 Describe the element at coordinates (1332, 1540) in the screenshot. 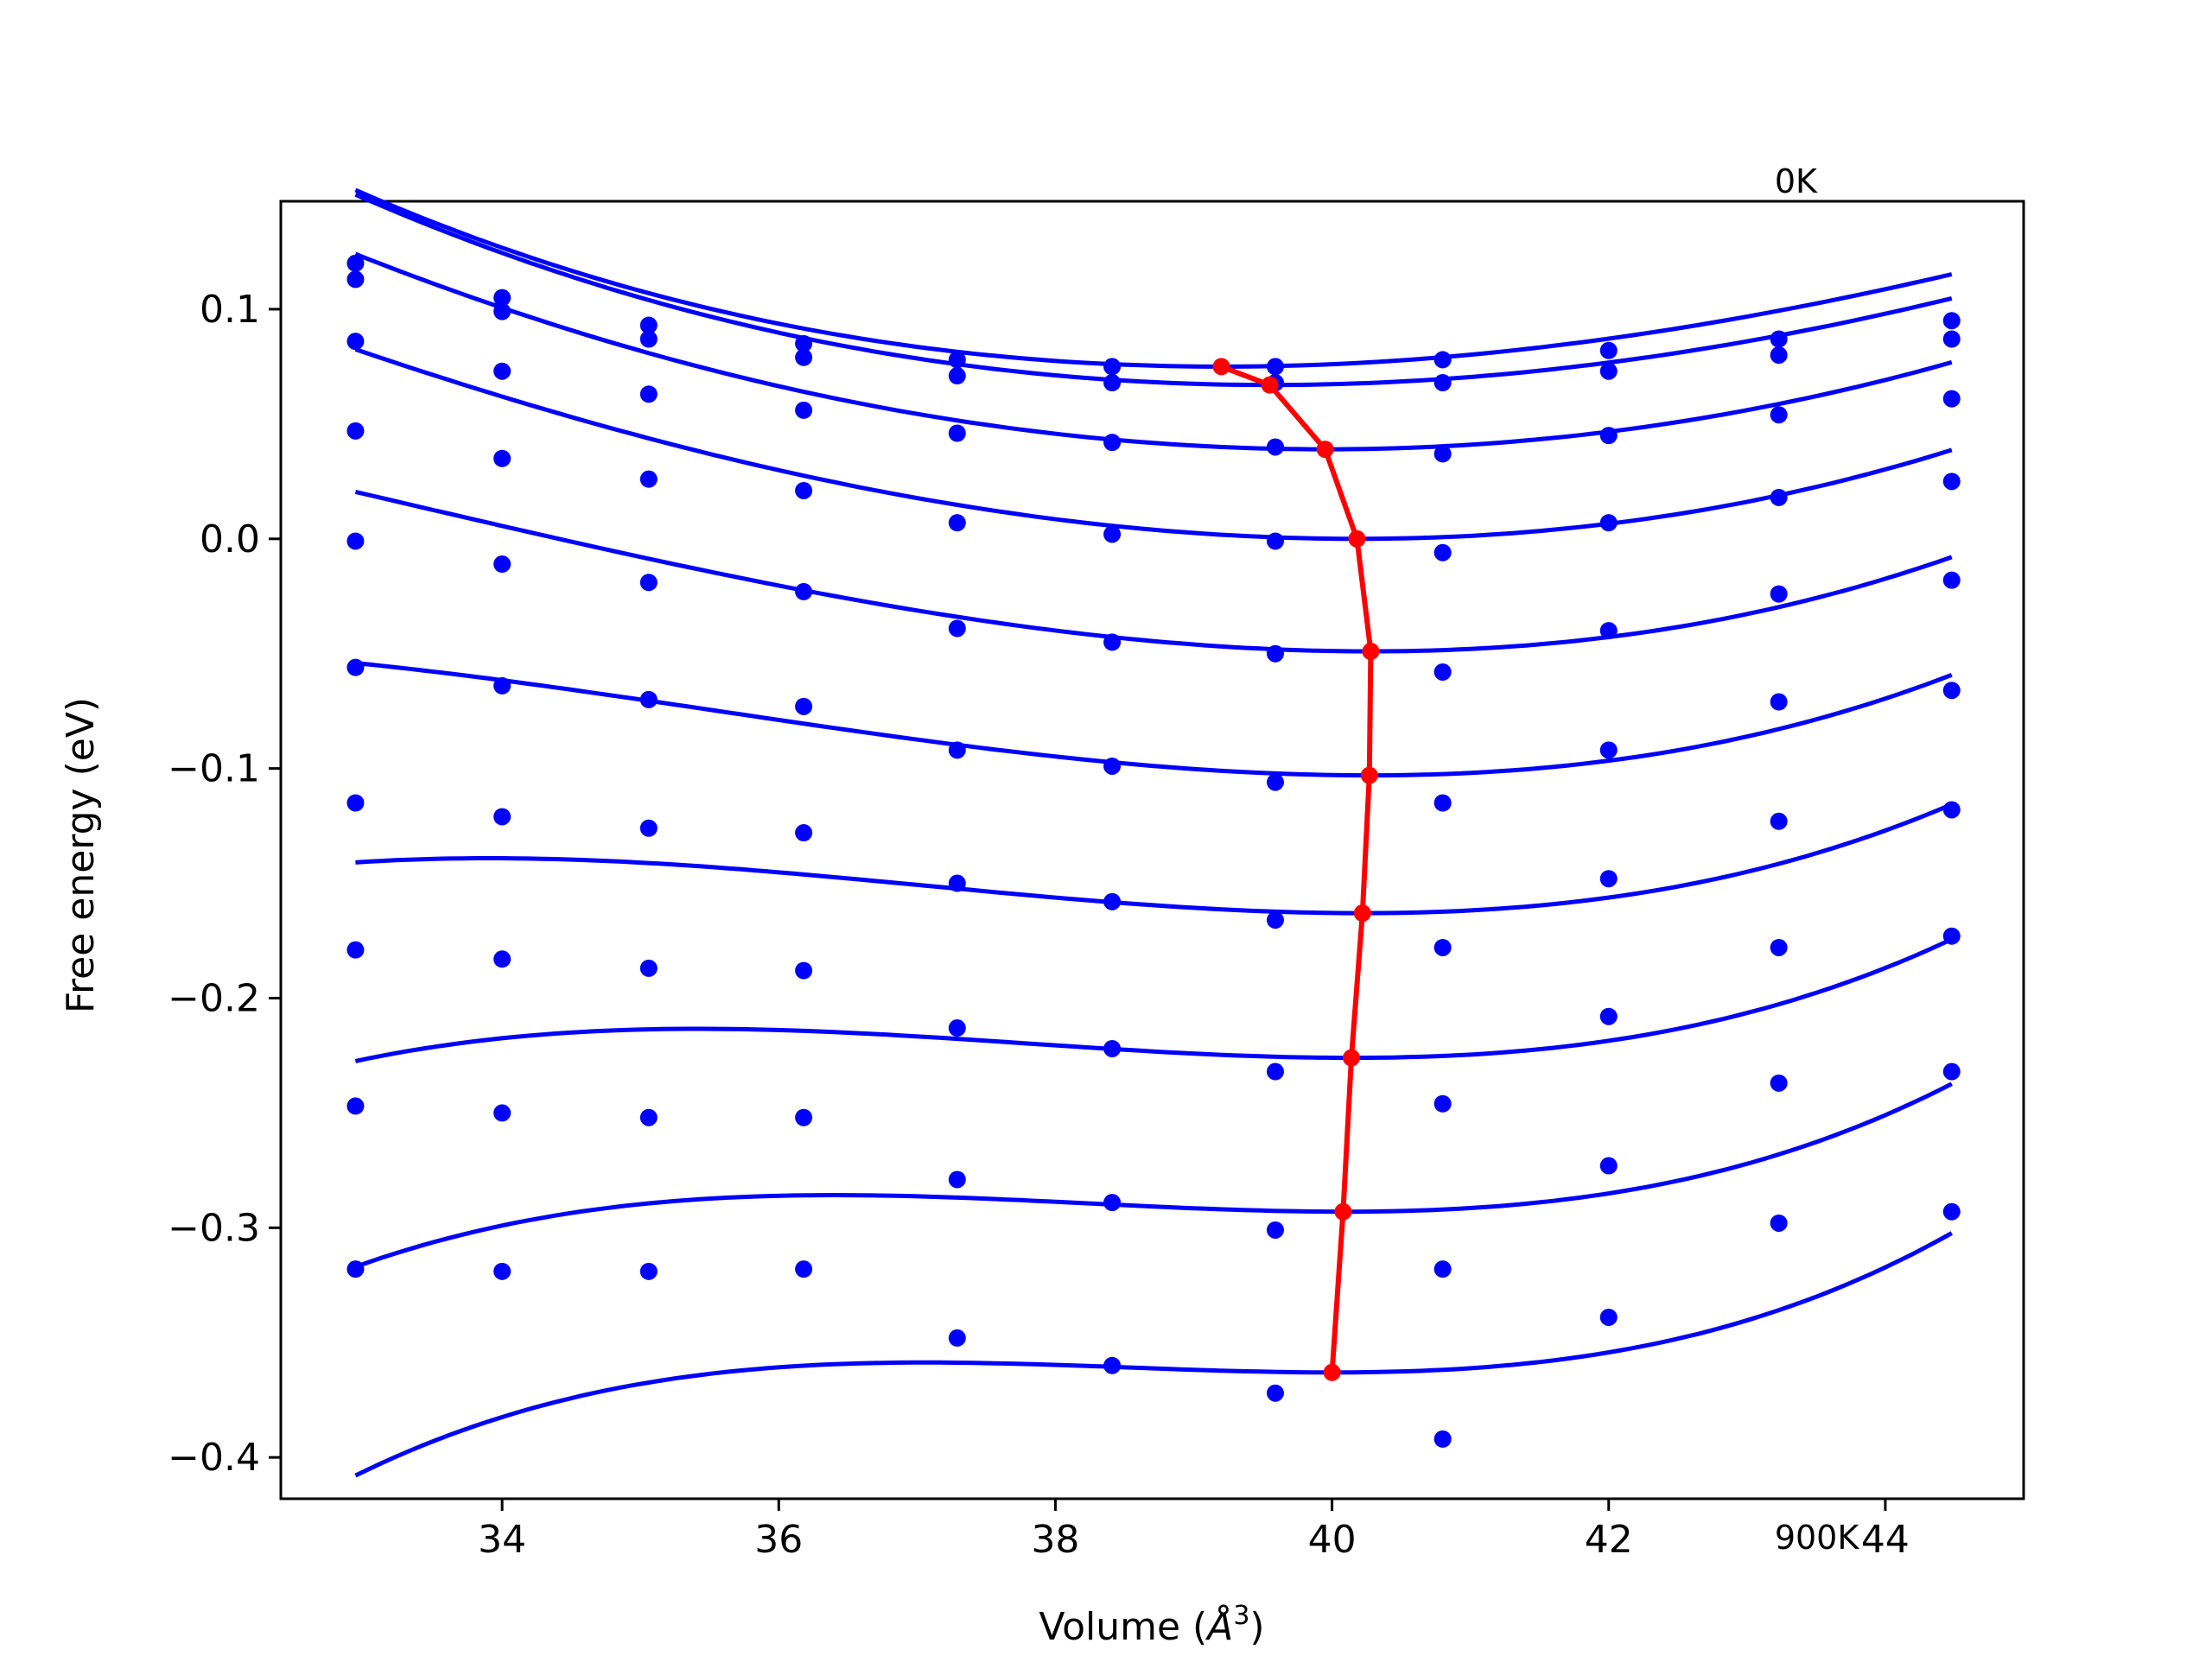

I see `x-tick-label: 40` at that location.